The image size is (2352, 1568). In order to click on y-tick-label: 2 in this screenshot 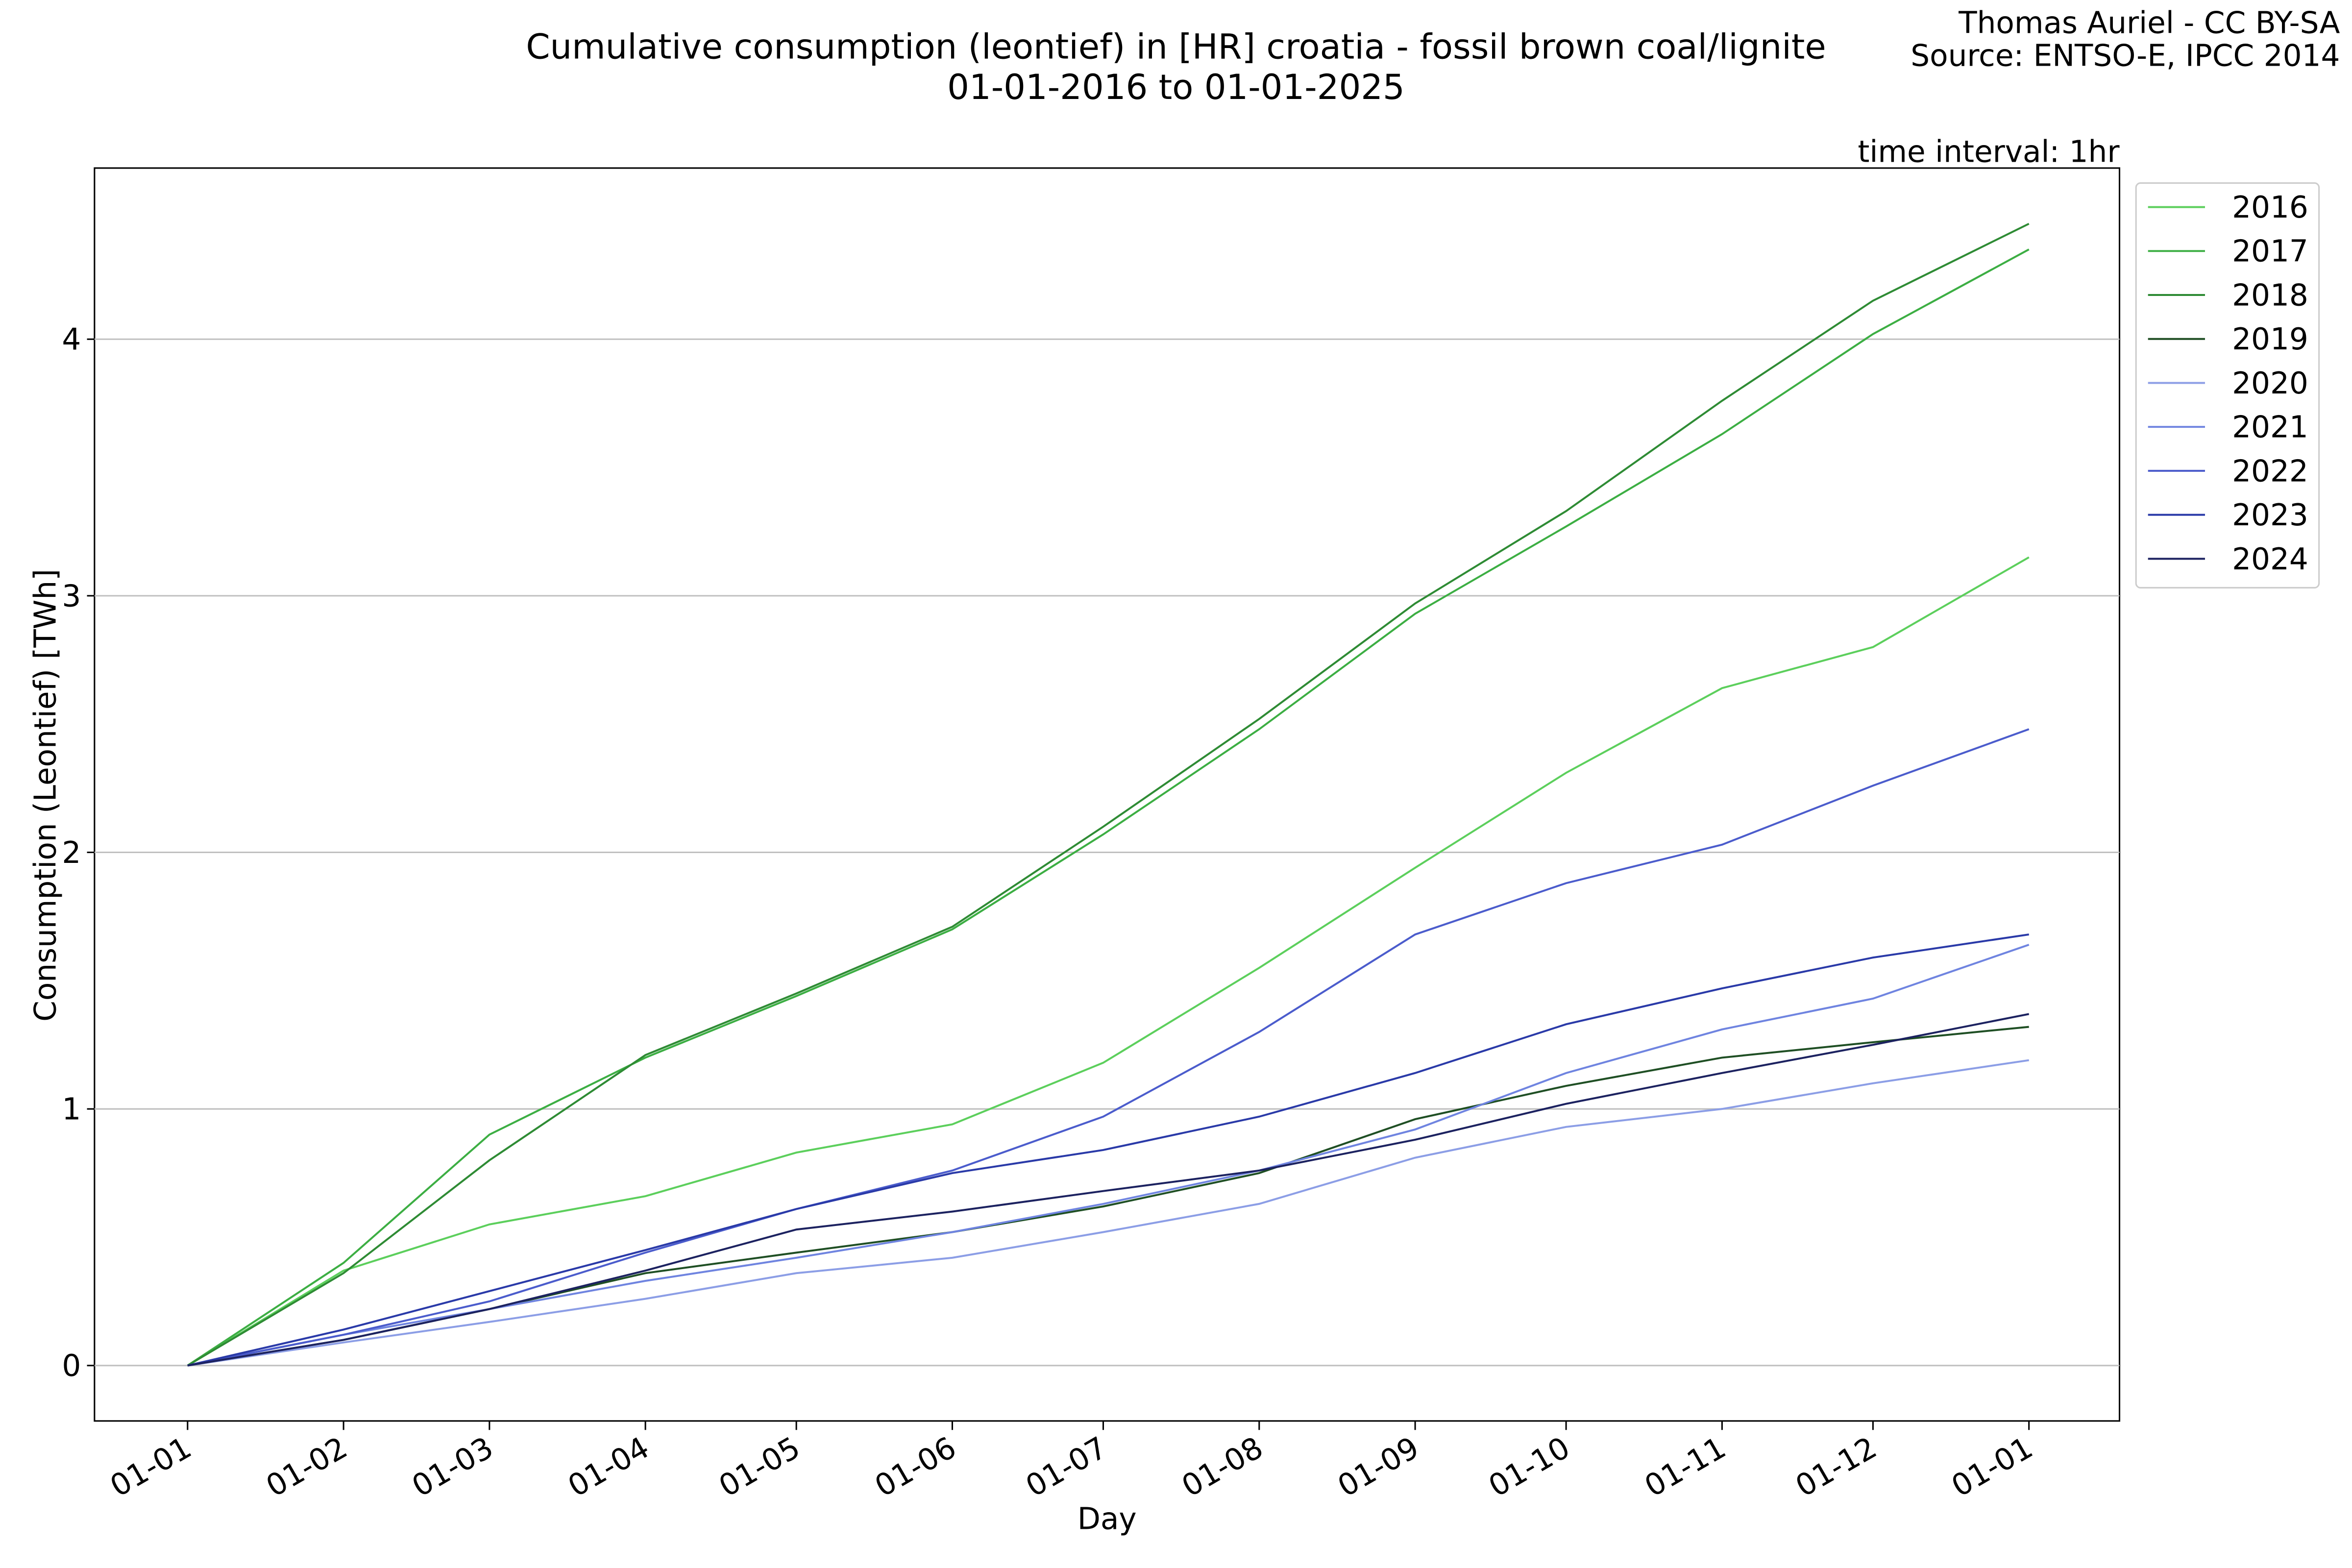, I will do `click(71, 852)`.